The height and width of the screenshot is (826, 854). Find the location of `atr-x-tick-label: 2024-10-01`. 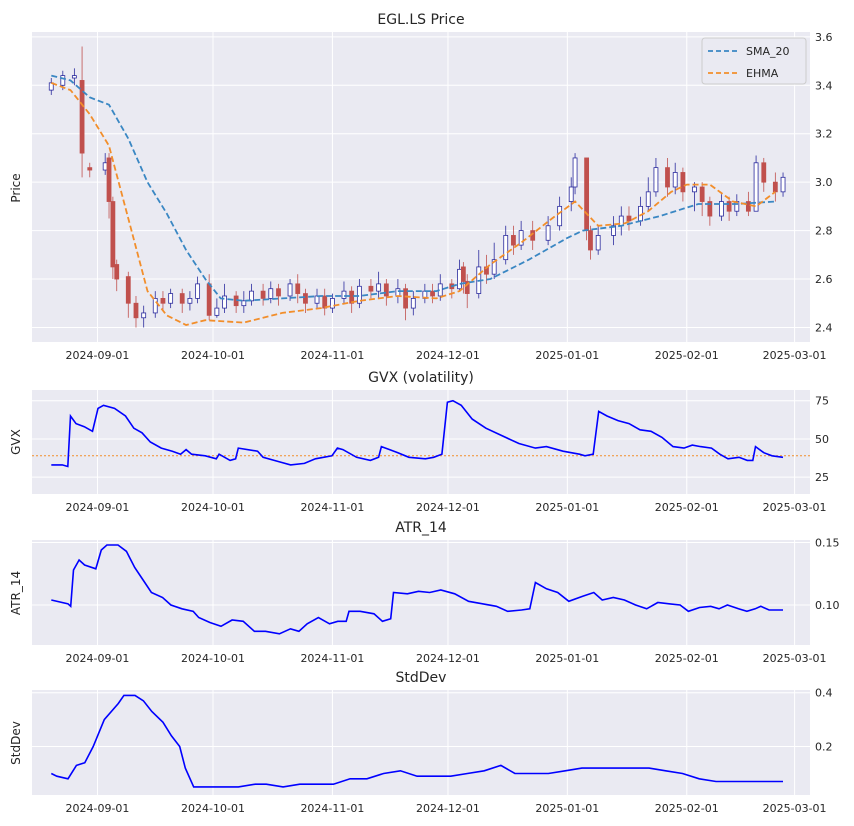

atr-x-tick-label: 2024-10-01 is located at coordinates (213, 658).